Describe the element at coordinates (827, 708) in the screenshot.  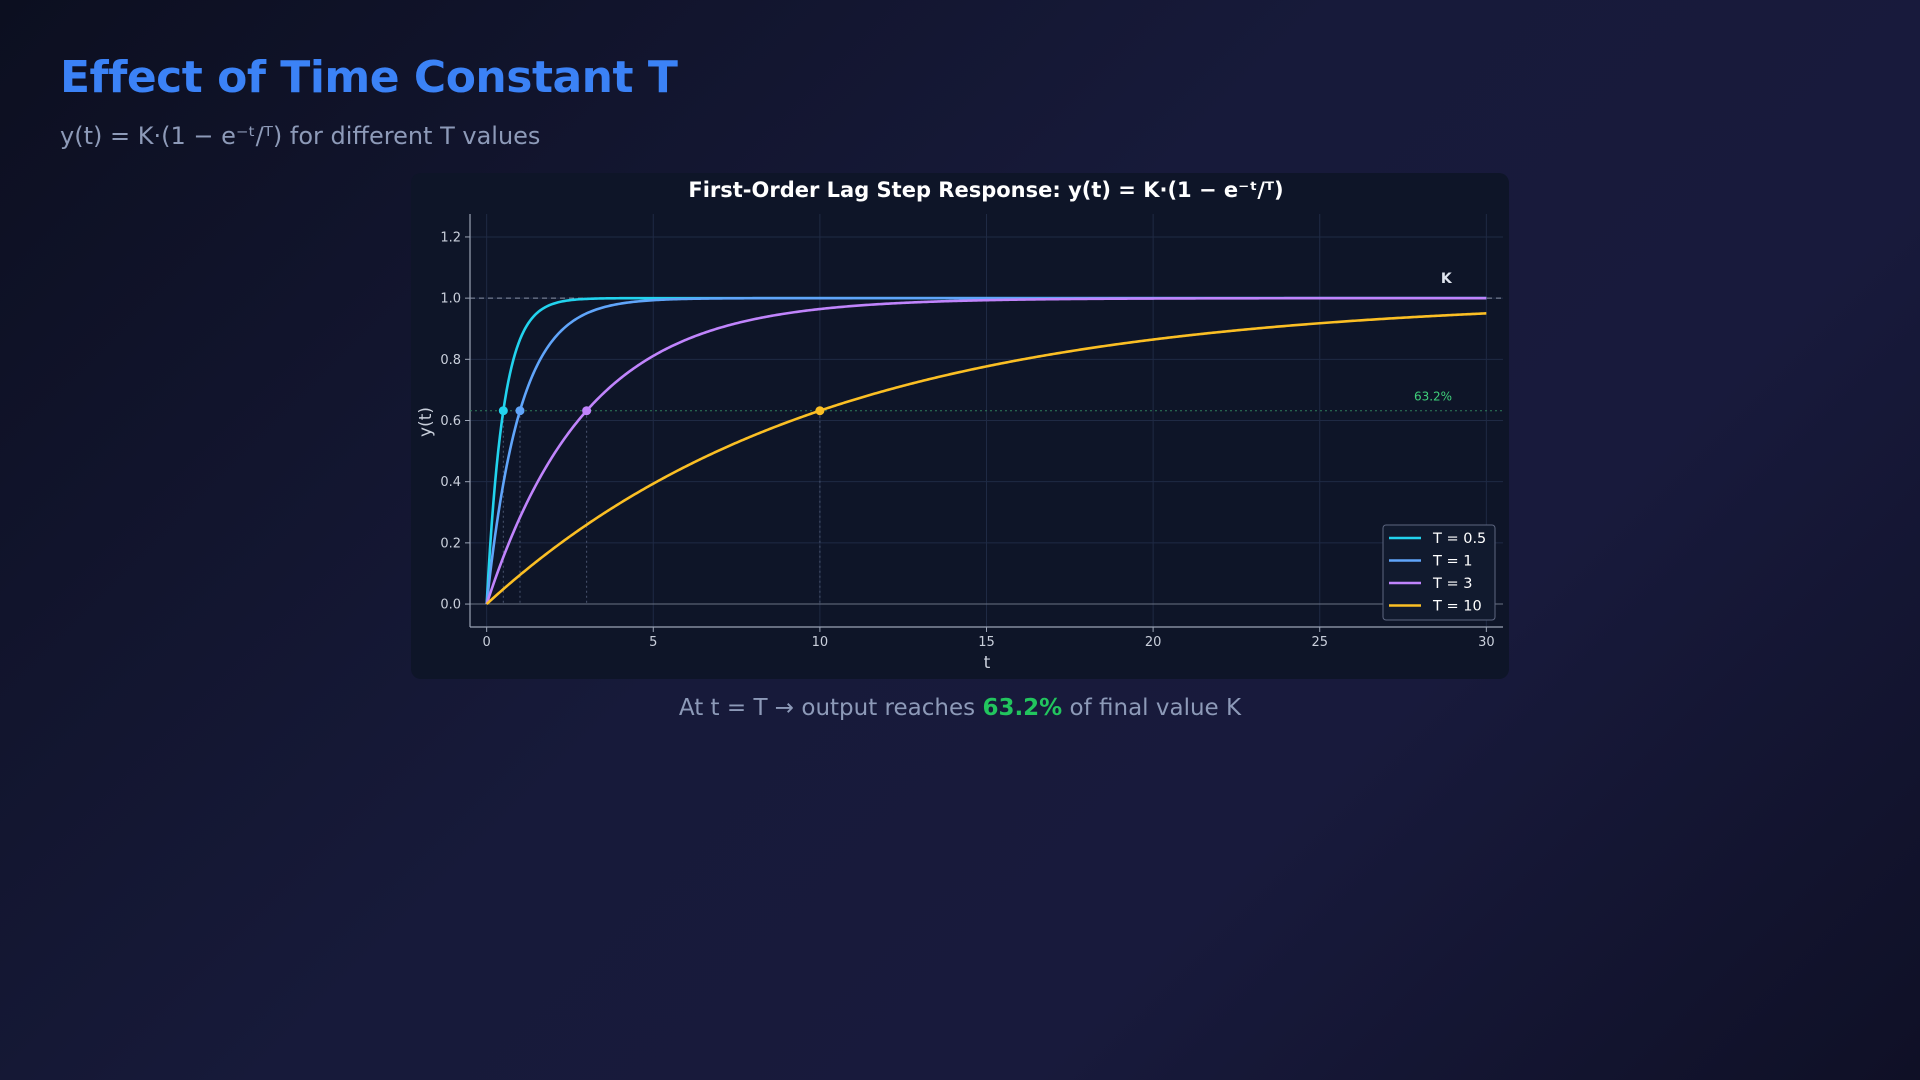
I see `caption-prefix: At t = T → output reaches` at that location.